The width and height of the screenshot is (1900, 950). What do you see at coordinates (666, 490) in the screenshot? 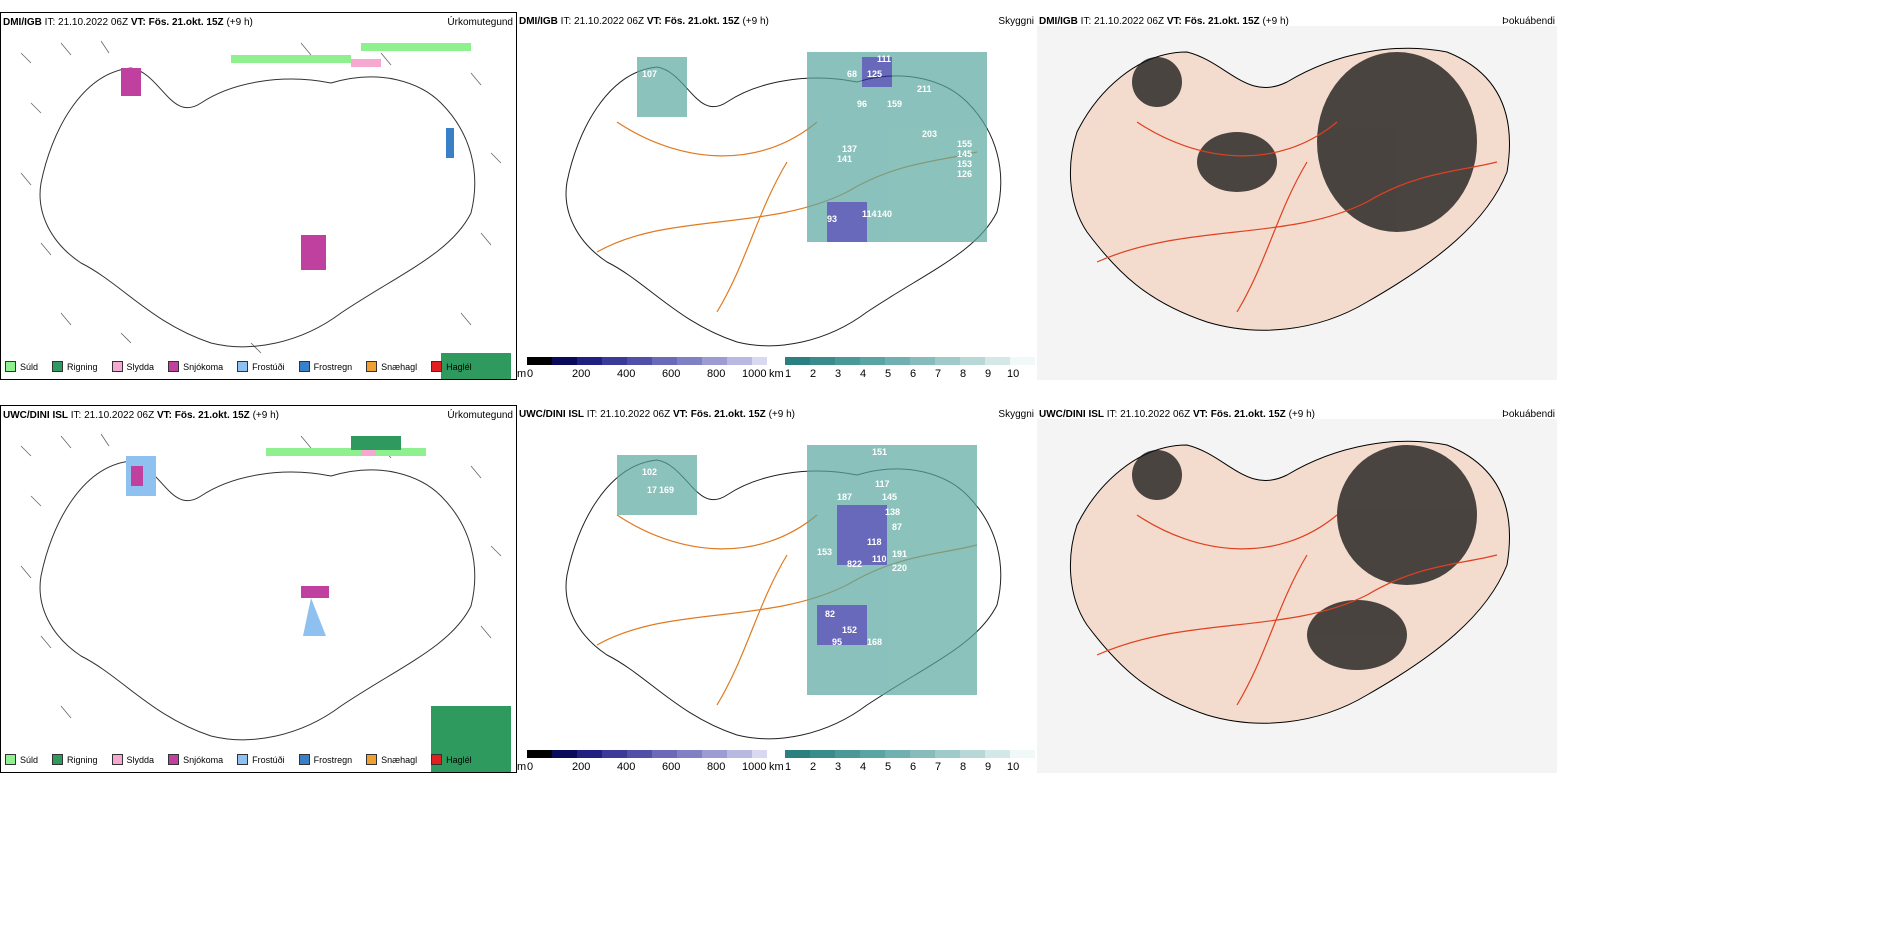
I see `svg-text: 169` at bounding box center [666, 490].